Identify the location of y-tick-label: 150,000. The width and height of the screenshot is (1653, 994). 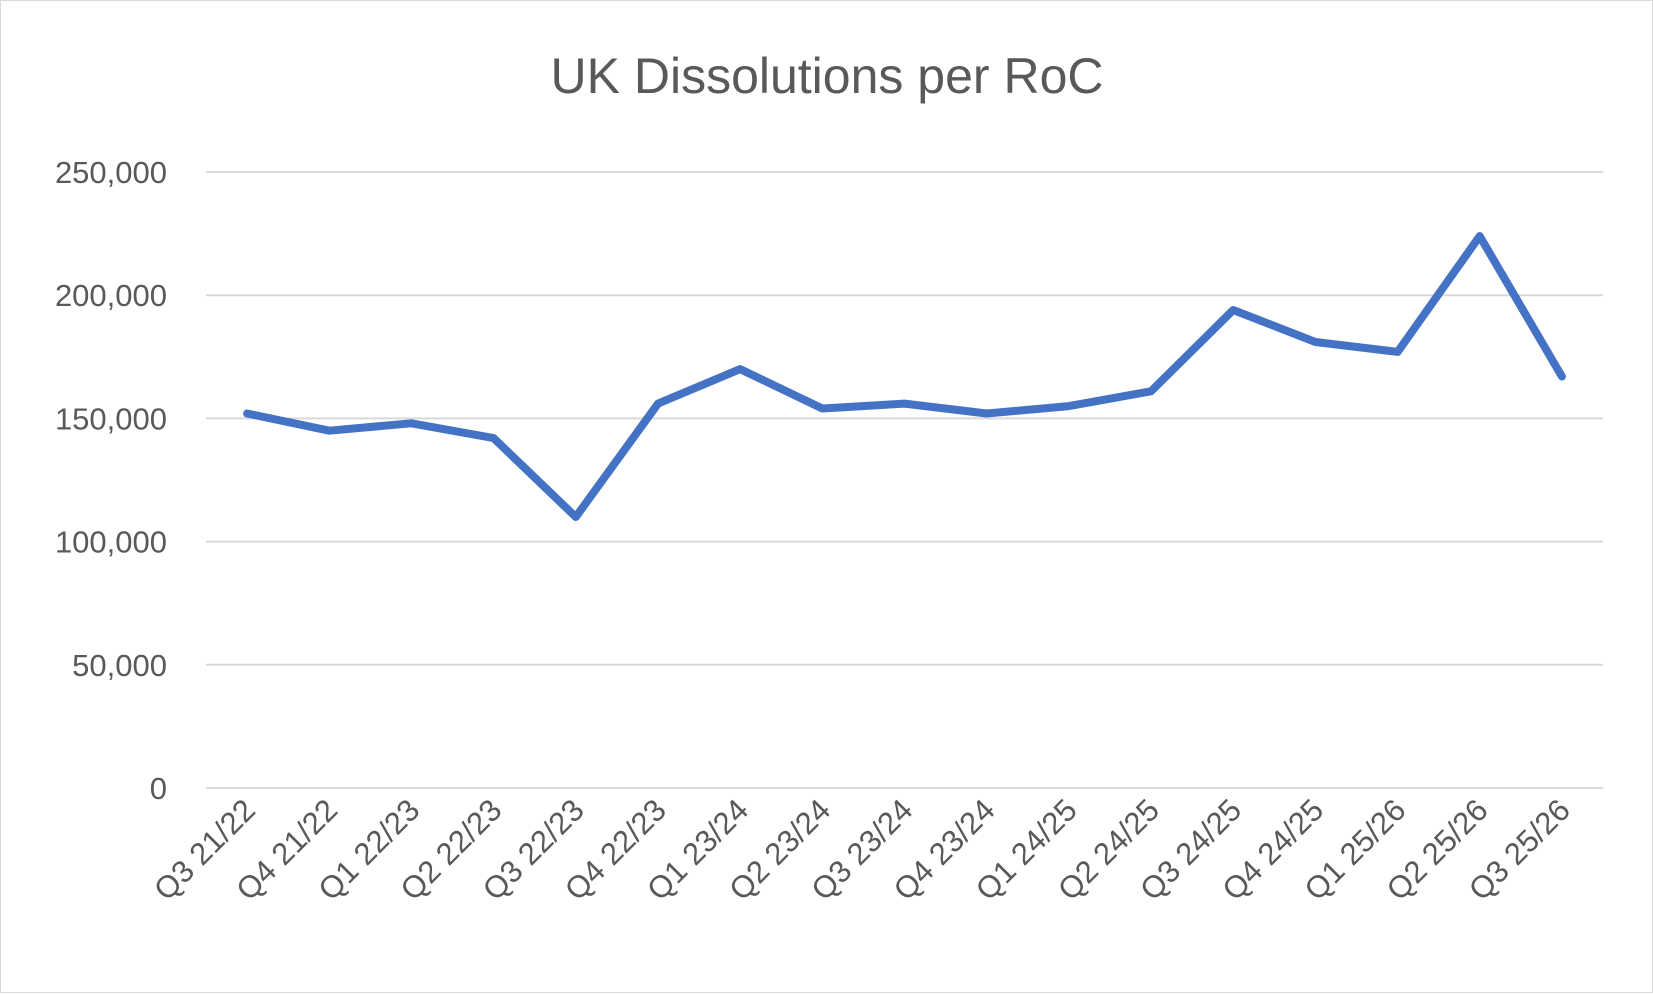
(111, 418).